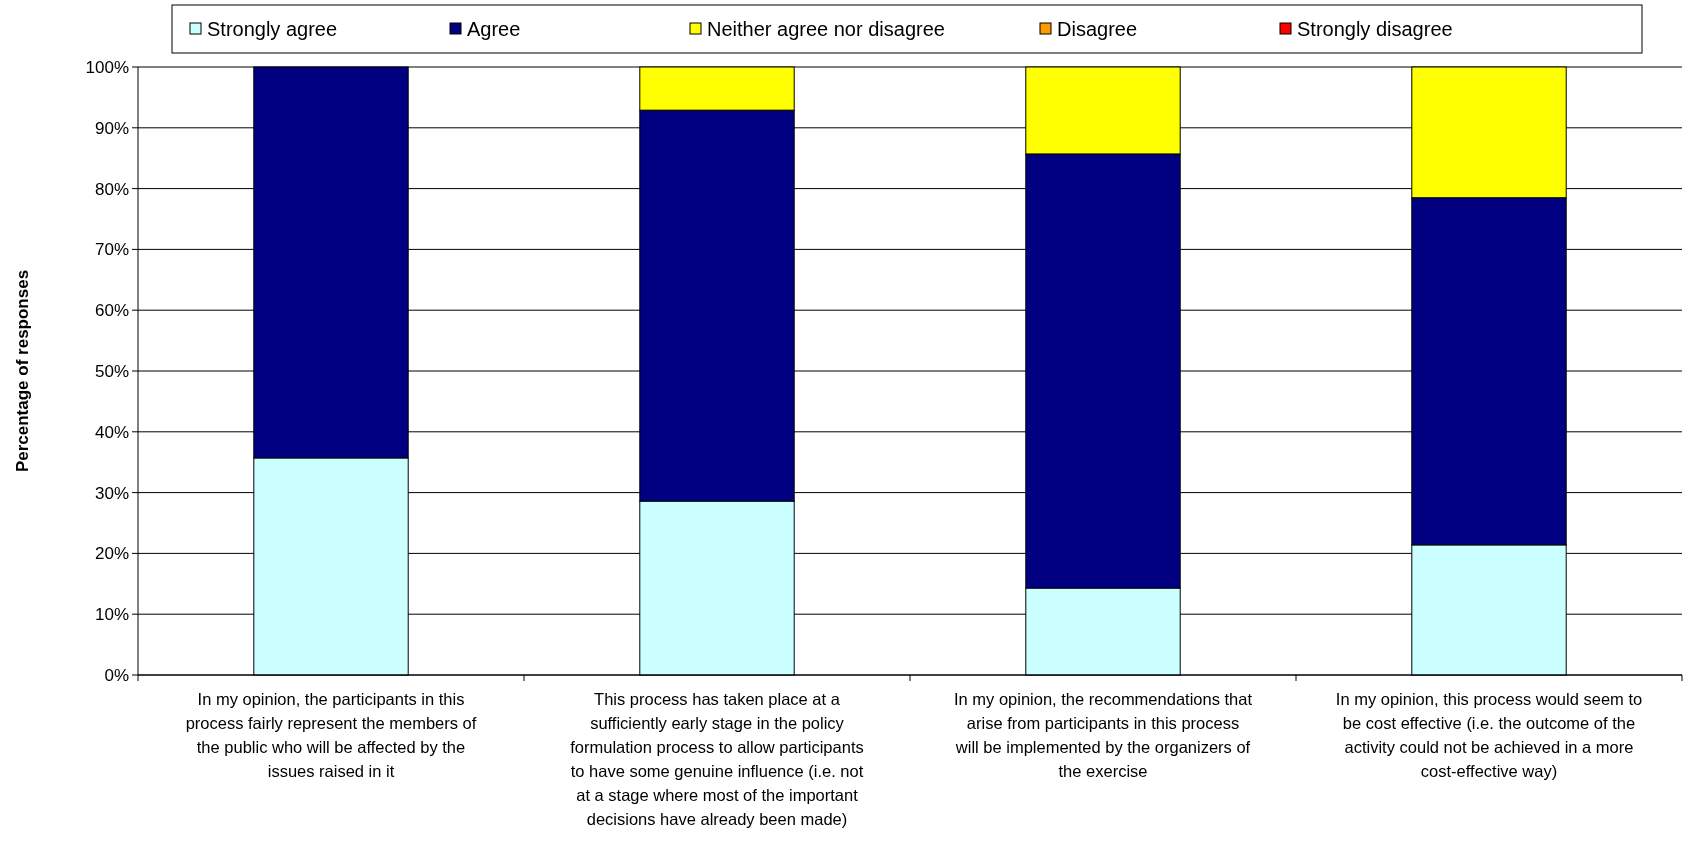 This screenshot has width=1687, height=849. I want to click on y-tick-label: 90%, so click(111, 128).